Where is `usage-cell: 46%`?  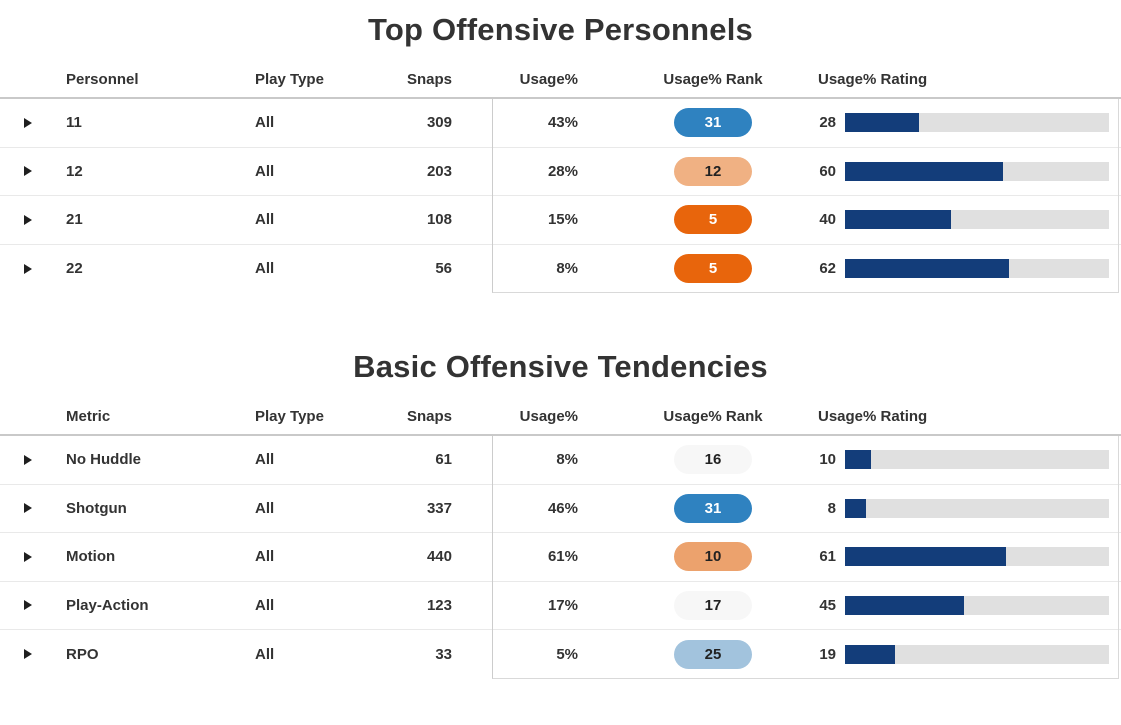
usage-cell: 46% is located at coordinates (562, 508).